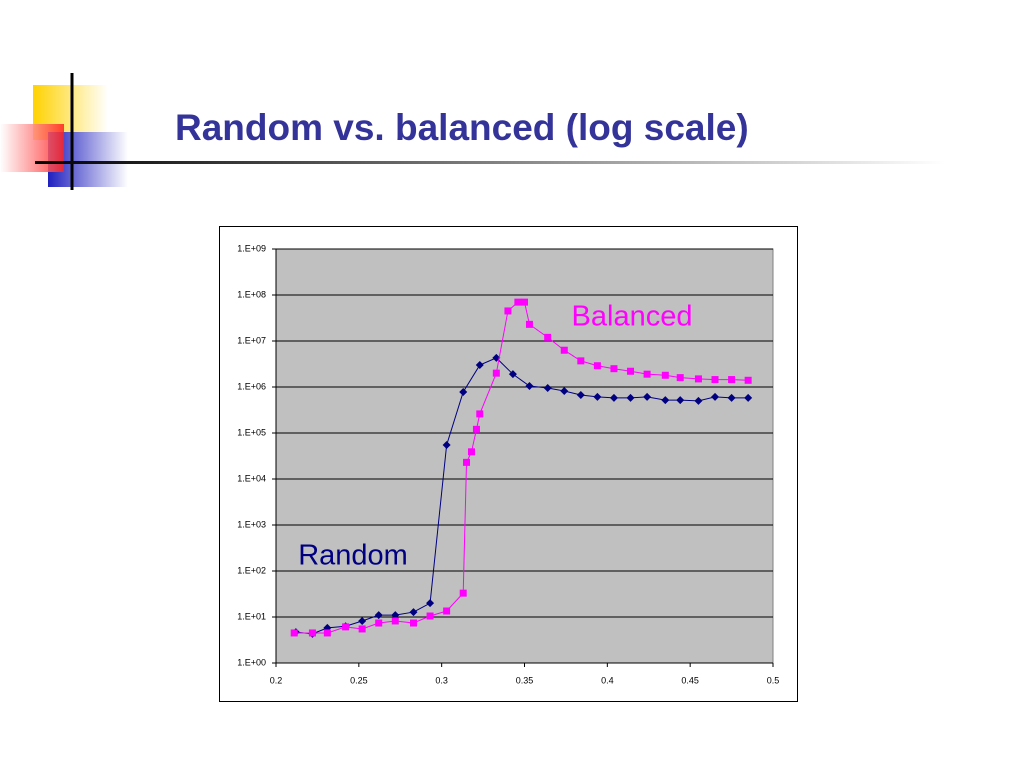  I want to click on series-label: Balanced, so click(632, 317).